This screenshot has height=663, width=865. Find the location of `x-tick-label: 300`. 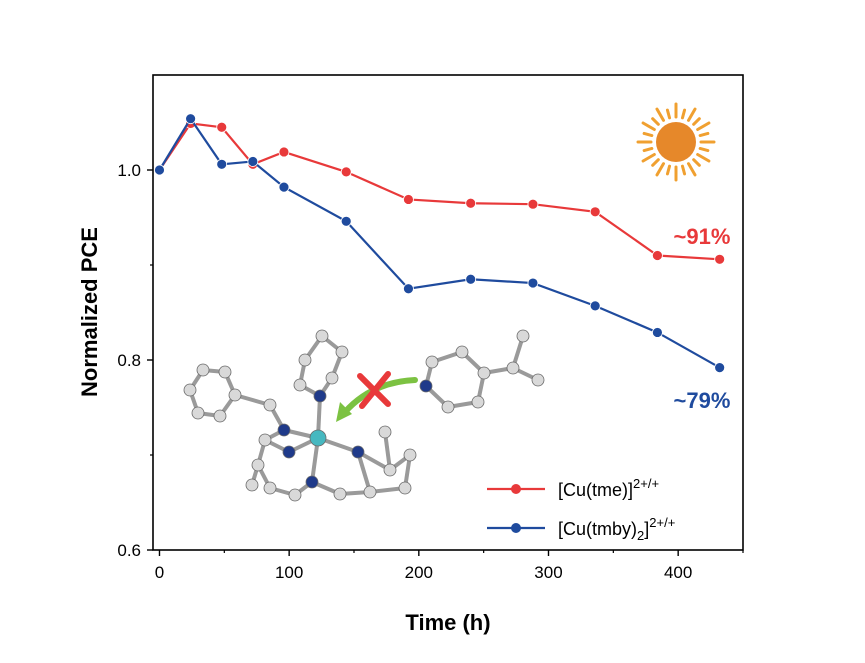

x-tick-label: 300 is located at coordinates (548, 572).